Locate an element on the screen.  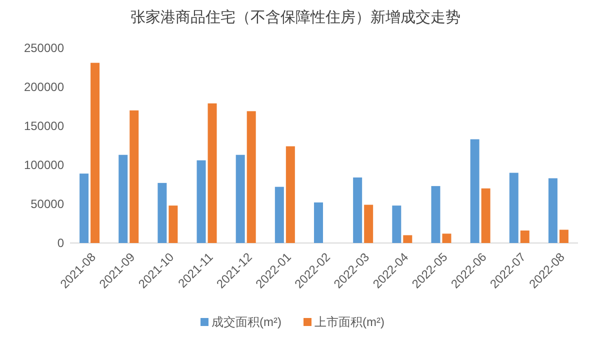
chart-title: 张家港商品住宅（不含保障性住房）新增成交走势 is located at coordinates (295, 17).